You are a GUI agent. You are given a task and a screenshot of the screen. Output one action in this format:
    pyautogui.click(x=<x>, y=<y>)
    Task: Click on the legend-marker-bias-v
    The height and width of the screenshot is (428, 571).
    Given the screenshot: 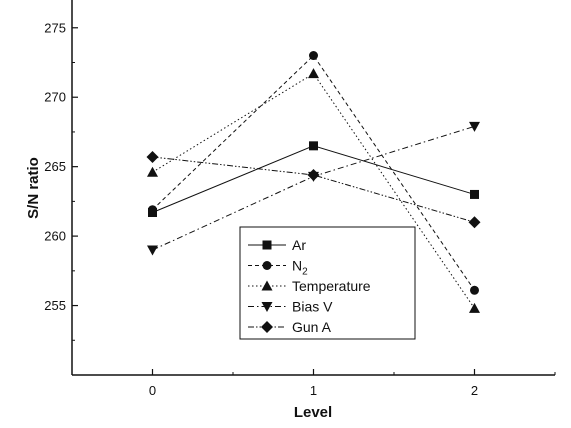 What is the action you would take?
    pyautogui.click(x=267, y=307)
    